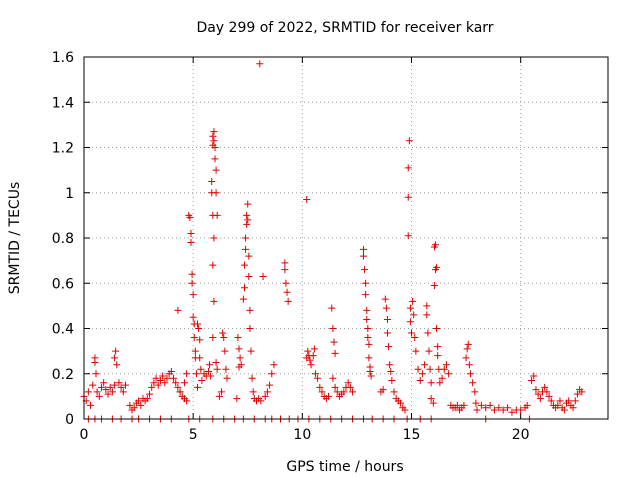 This screenshot has height=480, width=640. Describe the element at coordinates (15, 238) in the screenshot. I see `y-axis-label: SRMTID / TECUs` at that location.